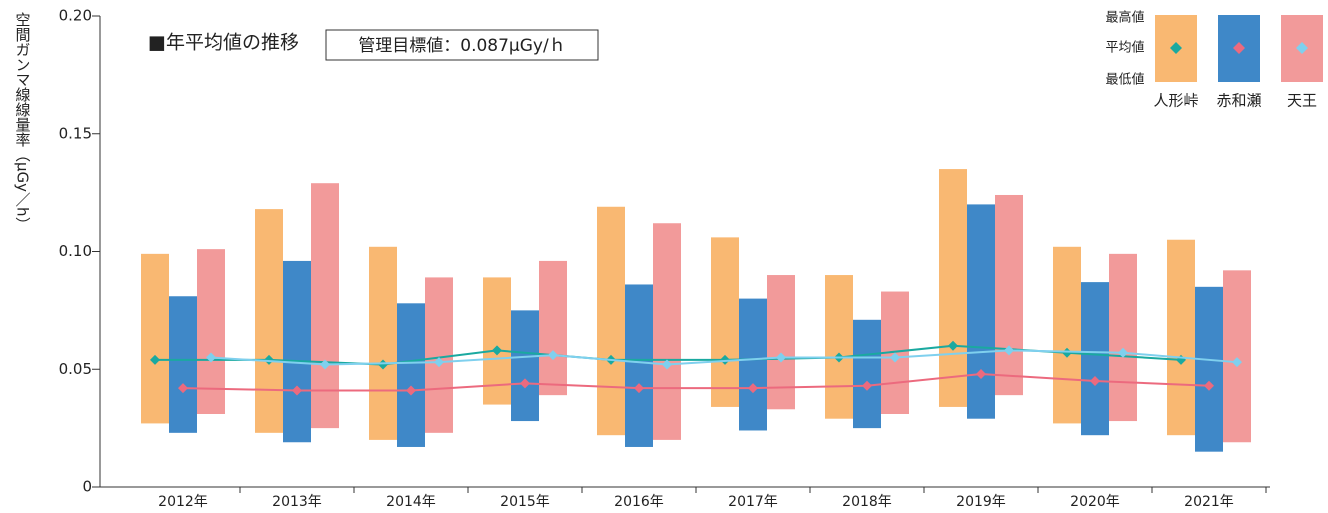 Image resolution: width=1328 pixels, height=513 pixels. What do you see at coordinates (223, 43) in the screenshot?
I see `chart-title: ■年平均値の推移` at bounding box center [223, 43].